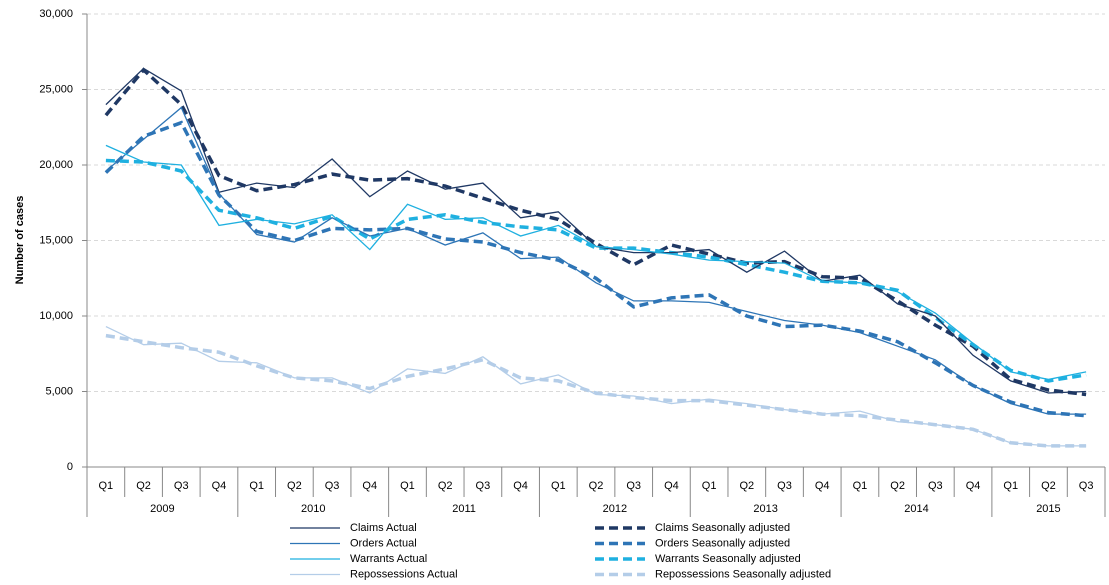 Image resolution: width=1109 pixels, height=585 pixels. Describe the element at coordinates (56, 316) in the screenshot. I see `y-tick-label: 10,000` at that location.